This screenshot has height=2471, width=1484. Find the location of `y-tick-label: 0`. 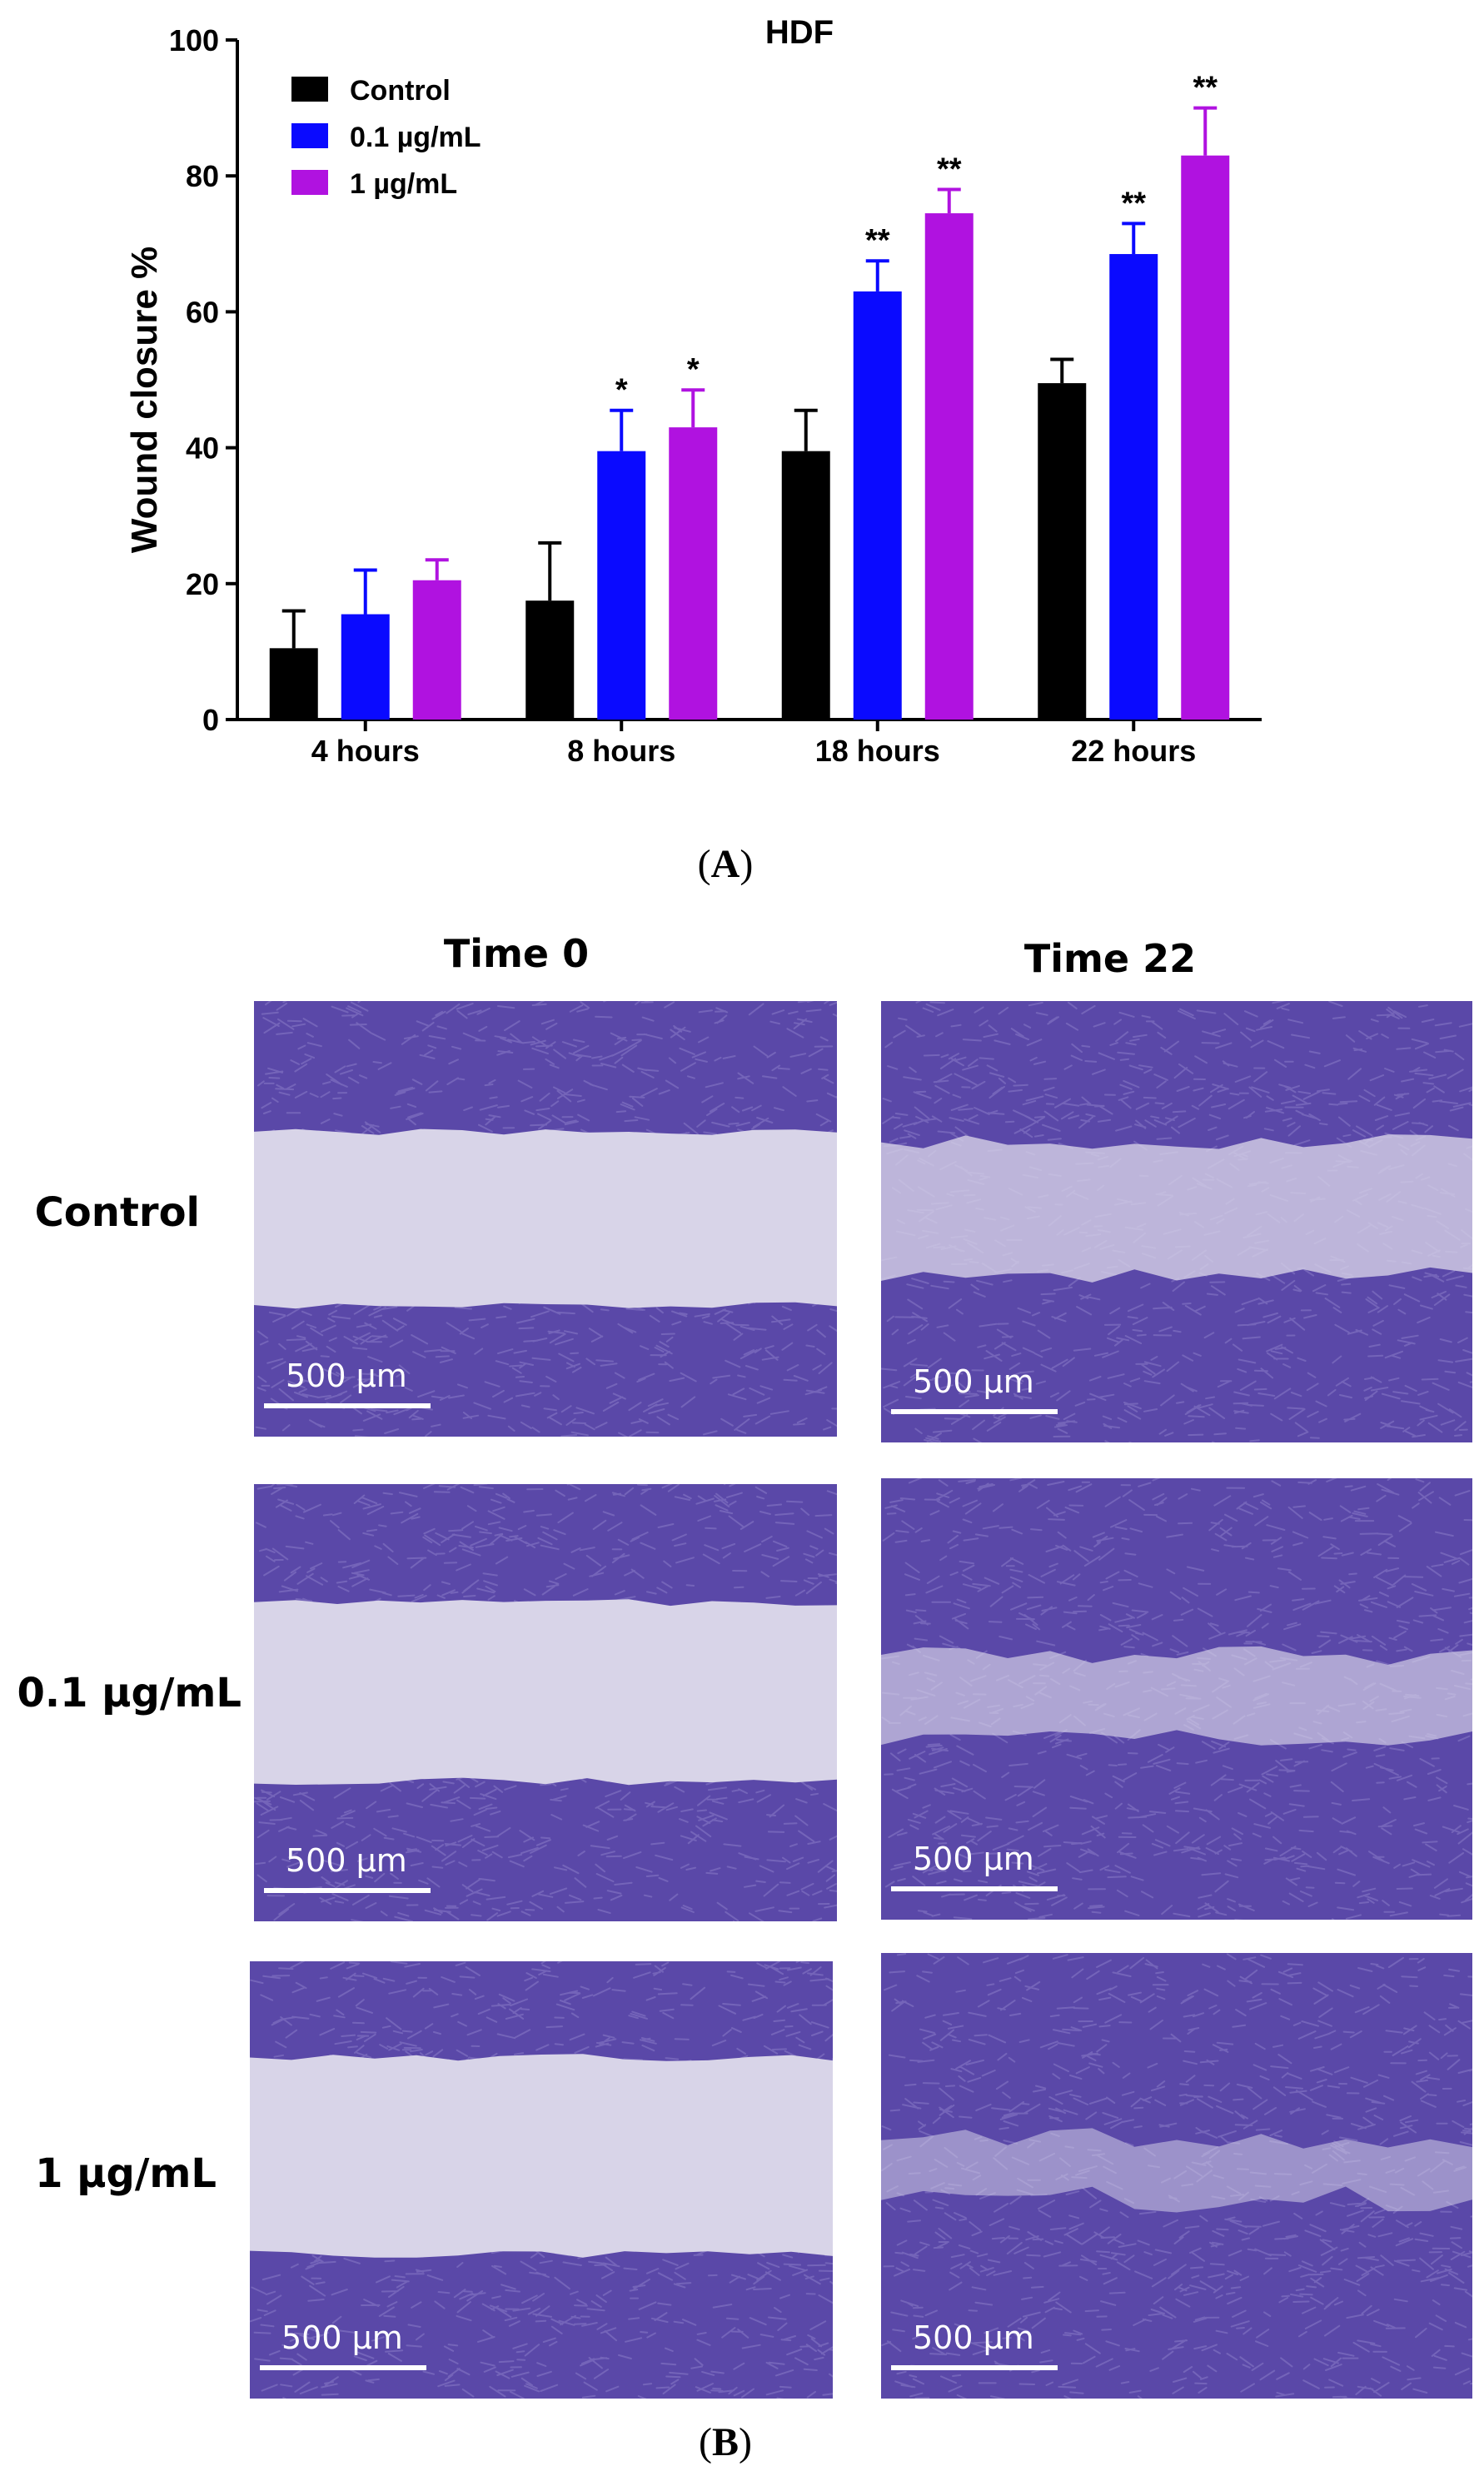

y-tick-label: 0 is located at coordinates (210, 720).